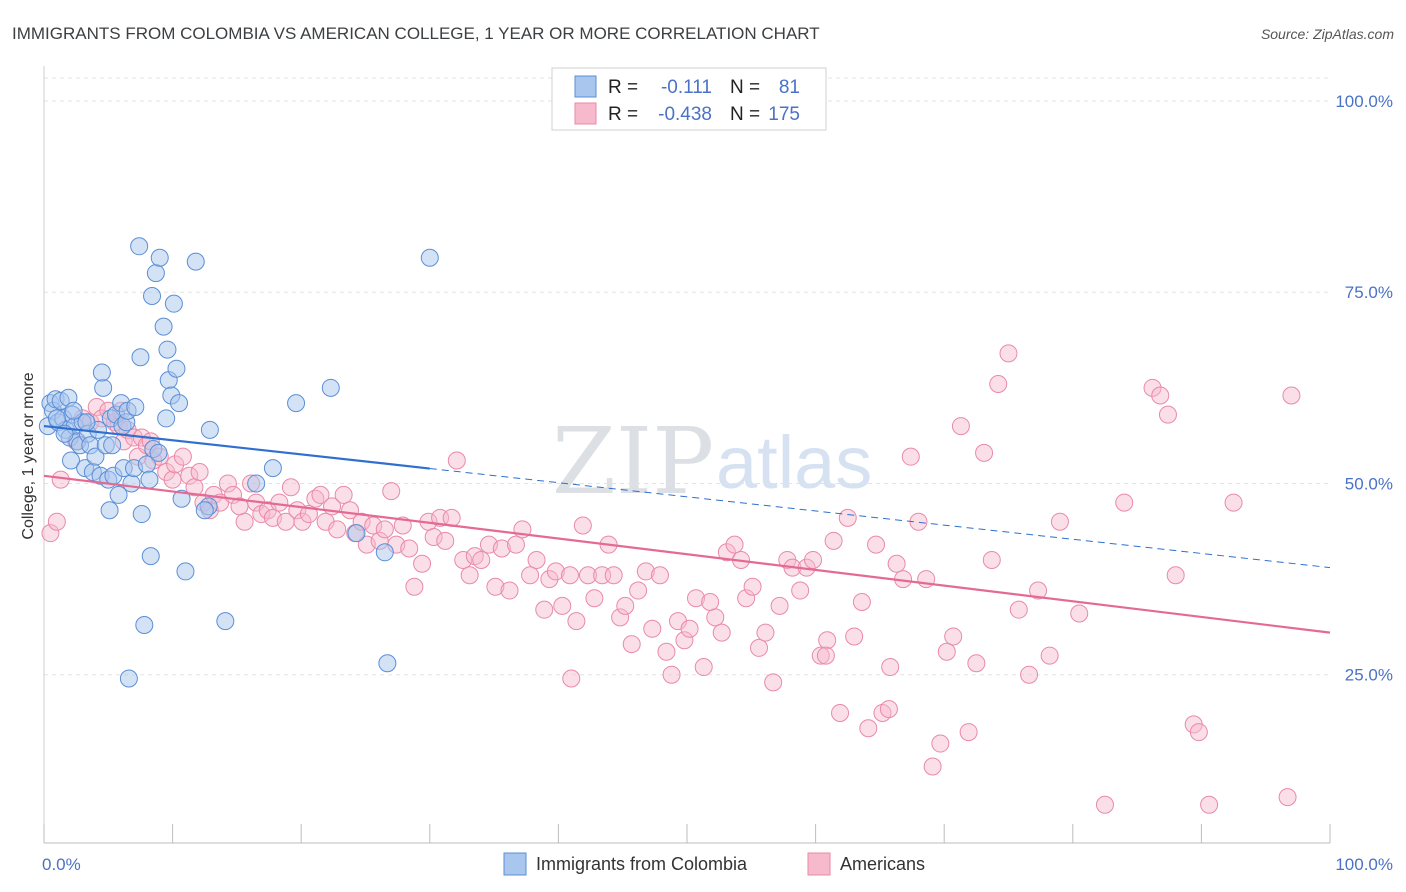 Image resolution: width=1406 pixels, height=892 pixels. I want to click on y-axis-ticks: 25.0% 50.0% 75.0% 100.0%, so click(1364, 388).